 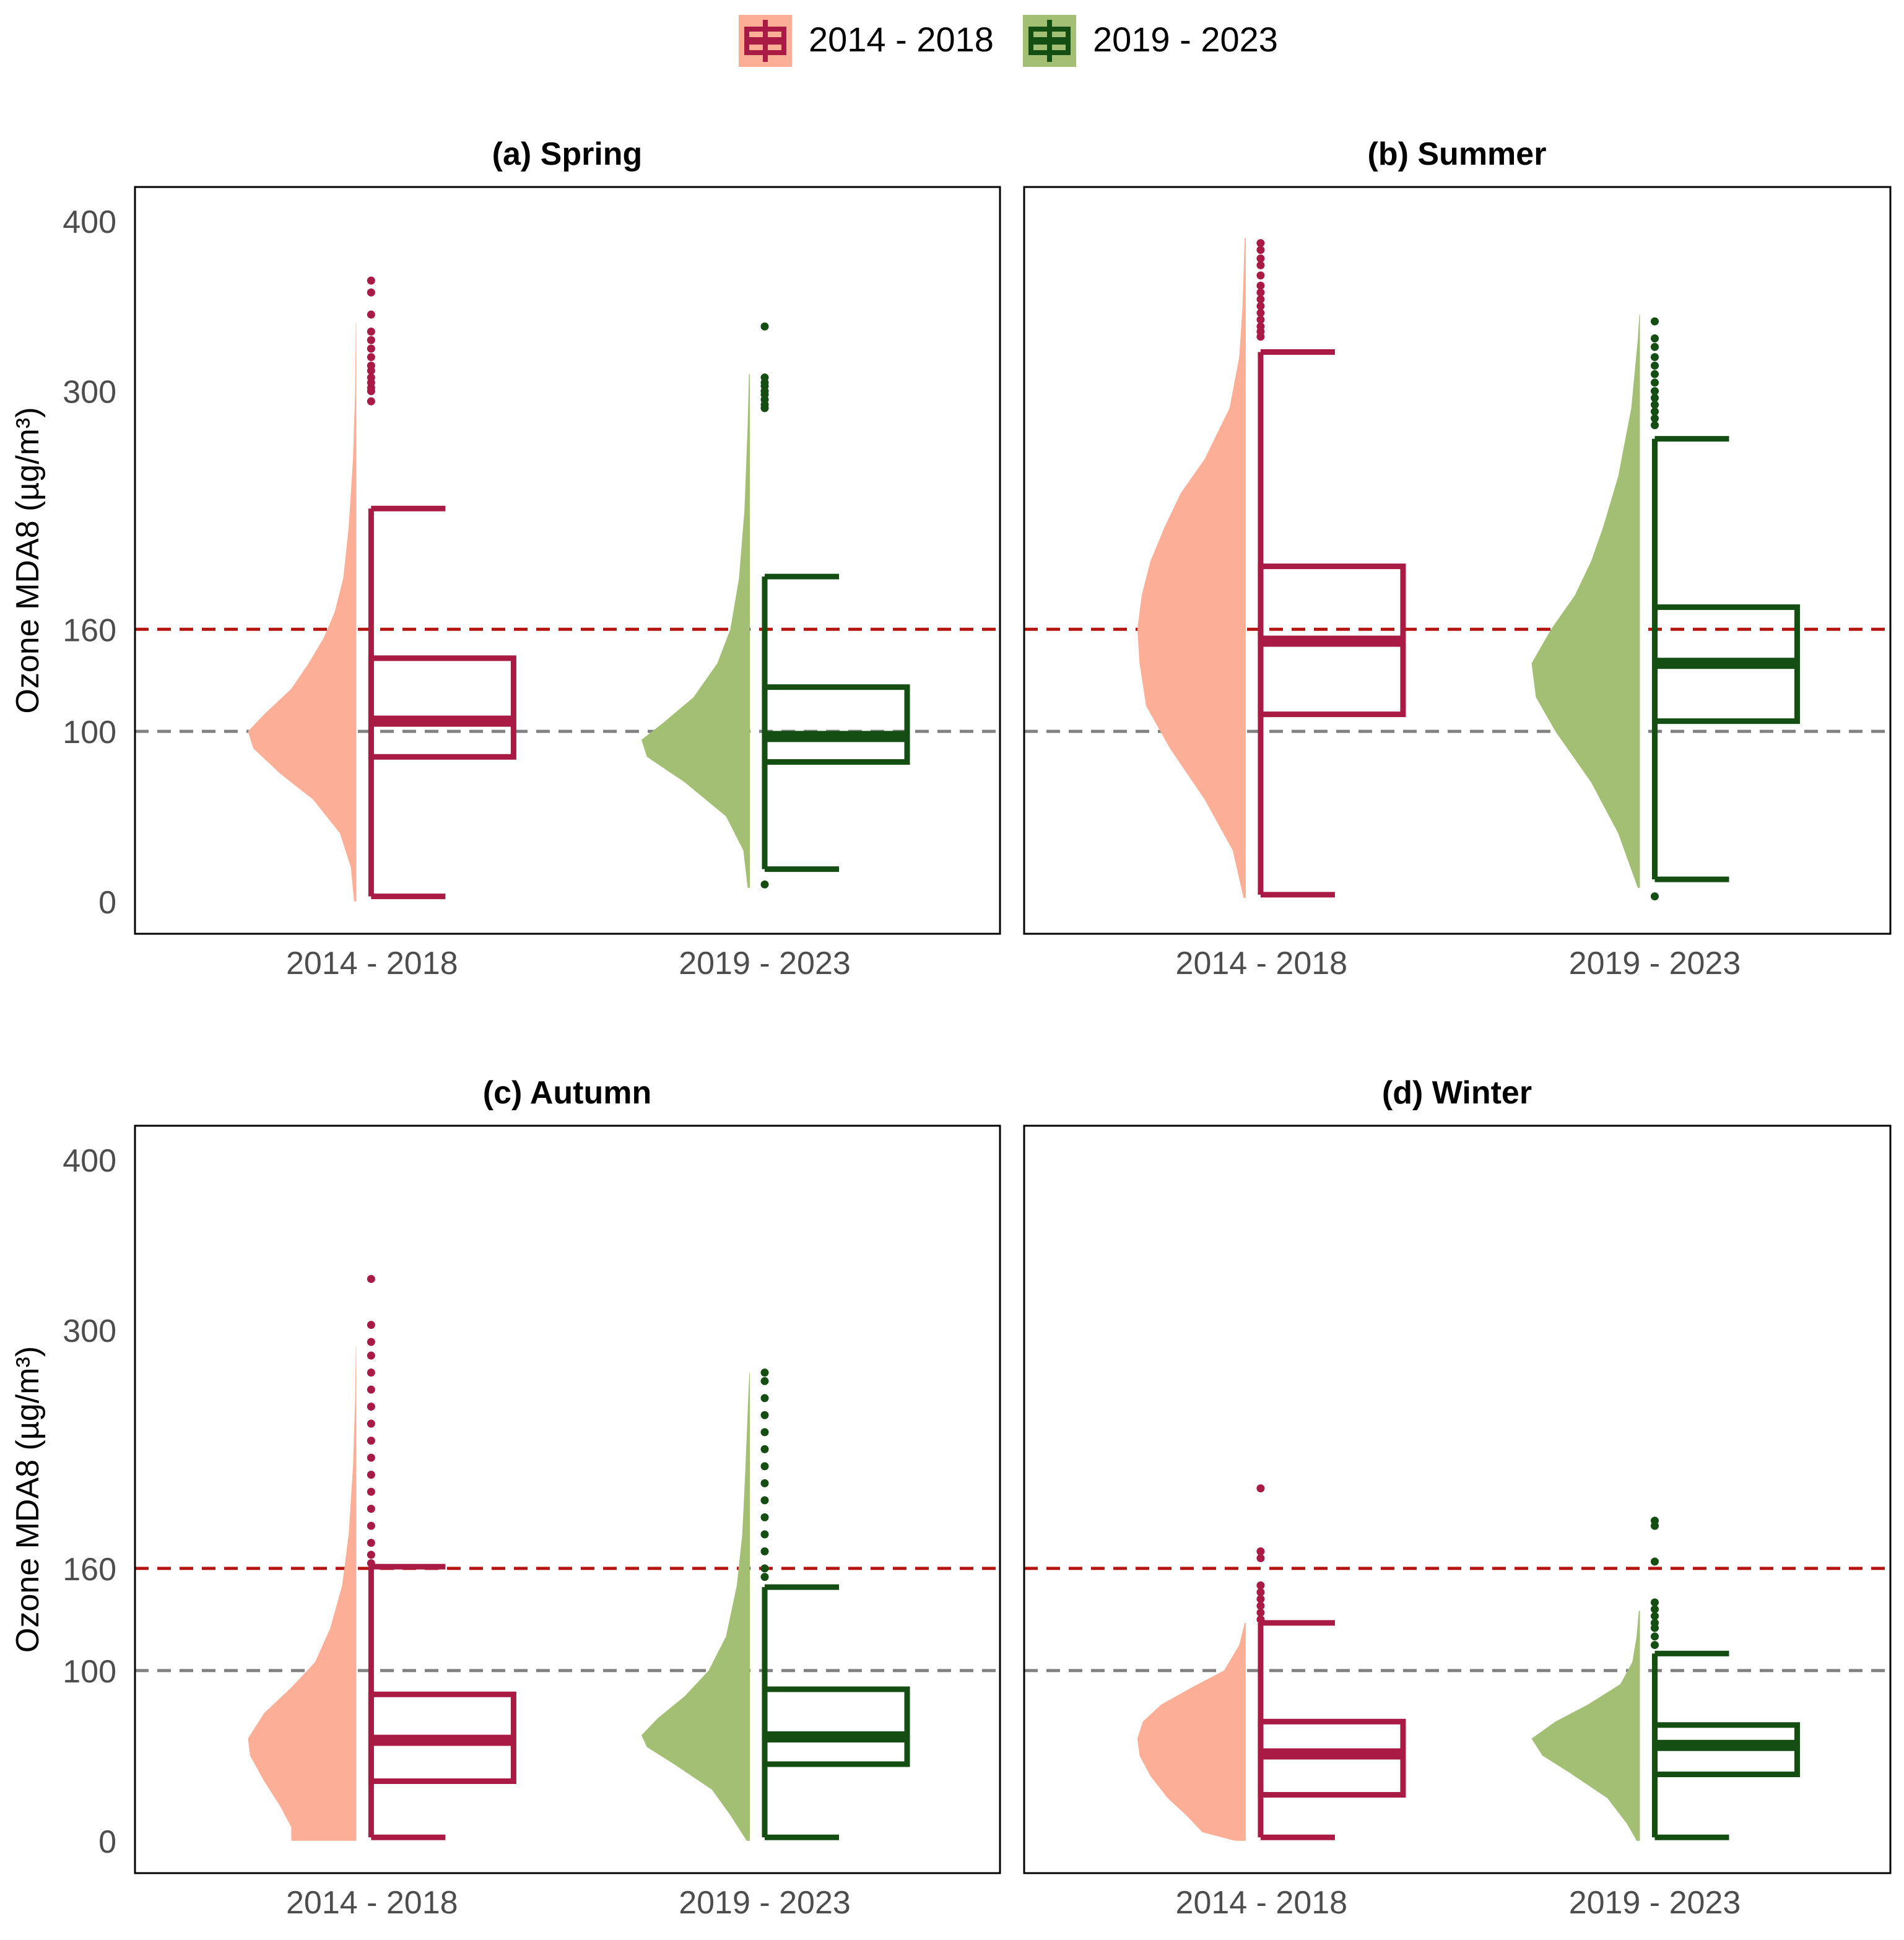 I want to click on legend-key-1-icon, so click(x=765, y=41).